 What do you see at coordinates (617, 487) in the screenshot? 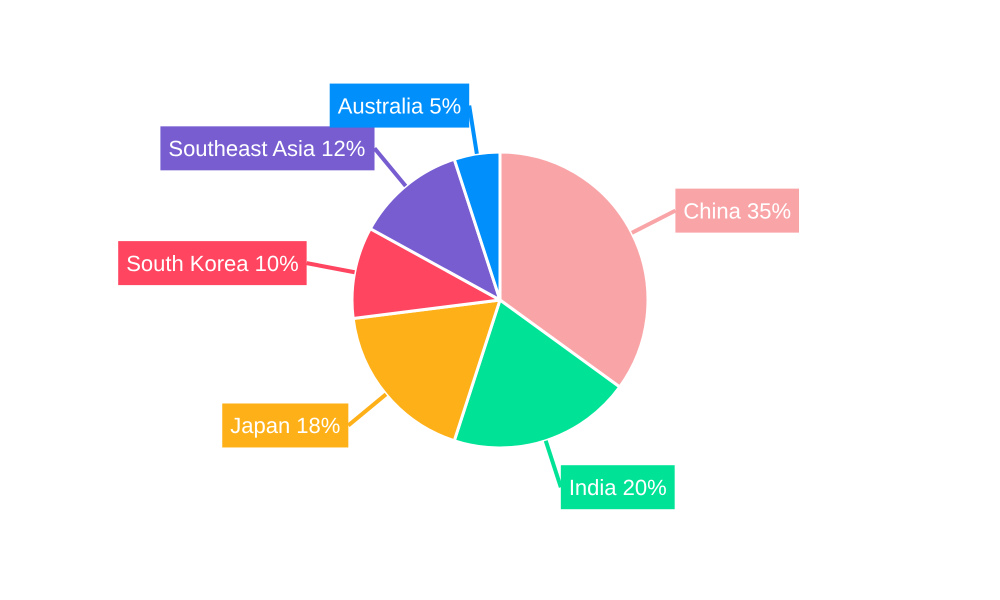
I see `slice-label: India 20%` at bounding box center [617, 487].